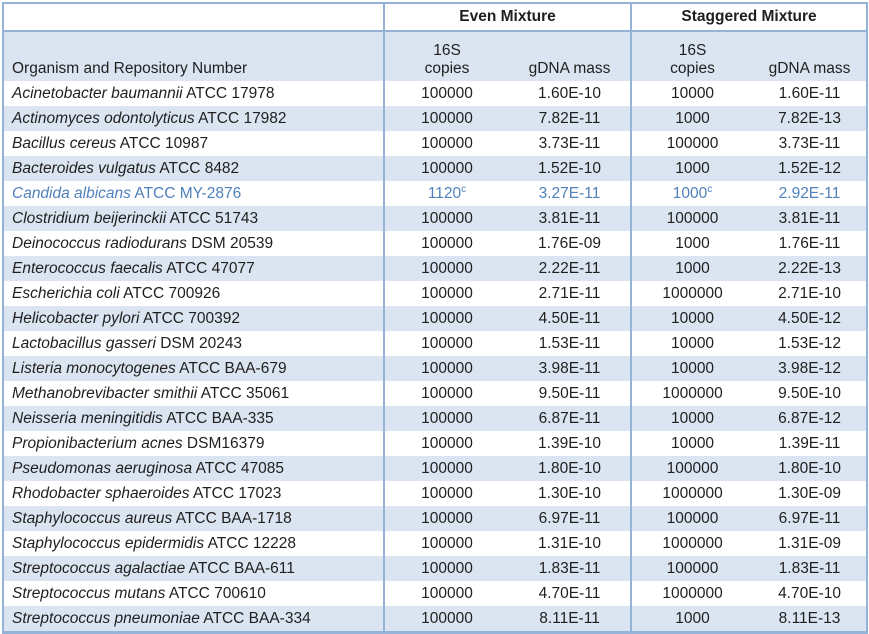  What do you see at coordinates (105, 393) in the screenshot?
I see `organism-name: Methanobrevibacter smithii` at bounding box center [105, 393].